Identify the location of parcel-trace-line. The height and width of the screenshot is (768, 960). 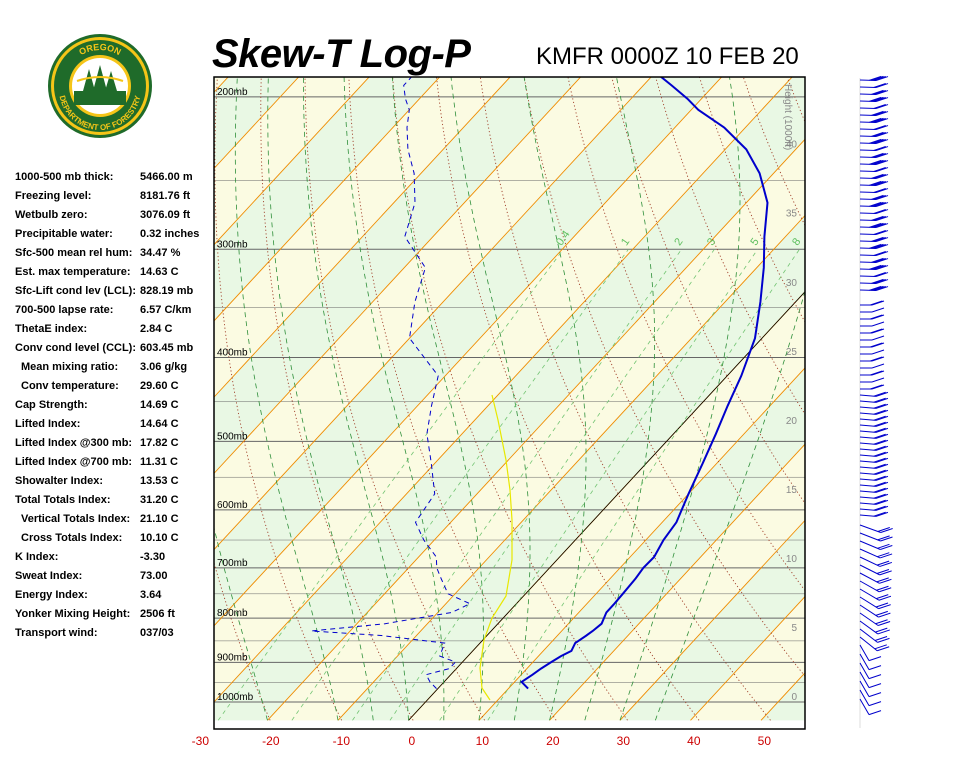
(496, 547).